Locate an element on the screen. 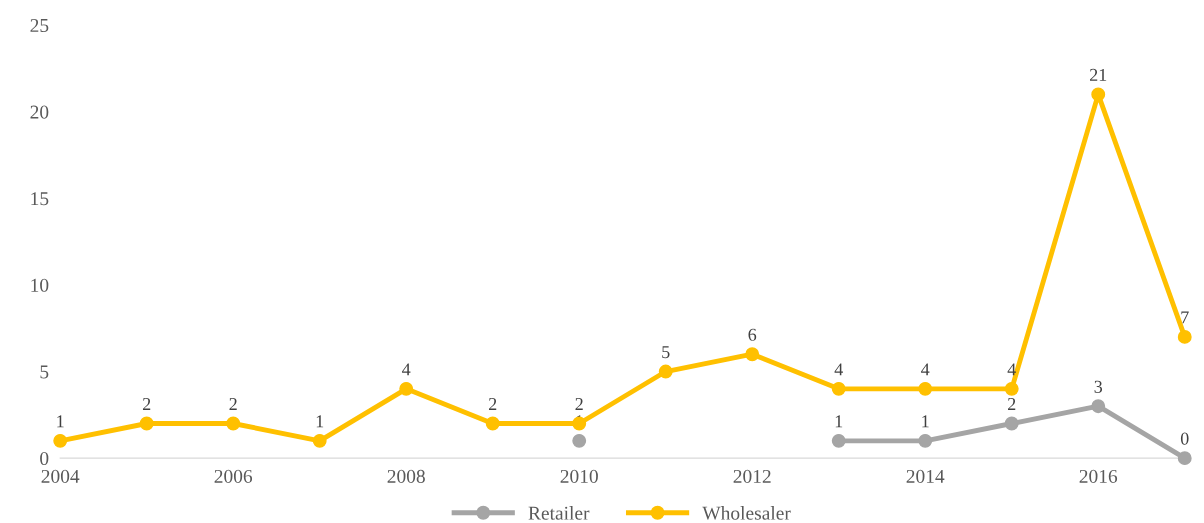  y-tick-label: 10 is located at coordinates (40, 285).